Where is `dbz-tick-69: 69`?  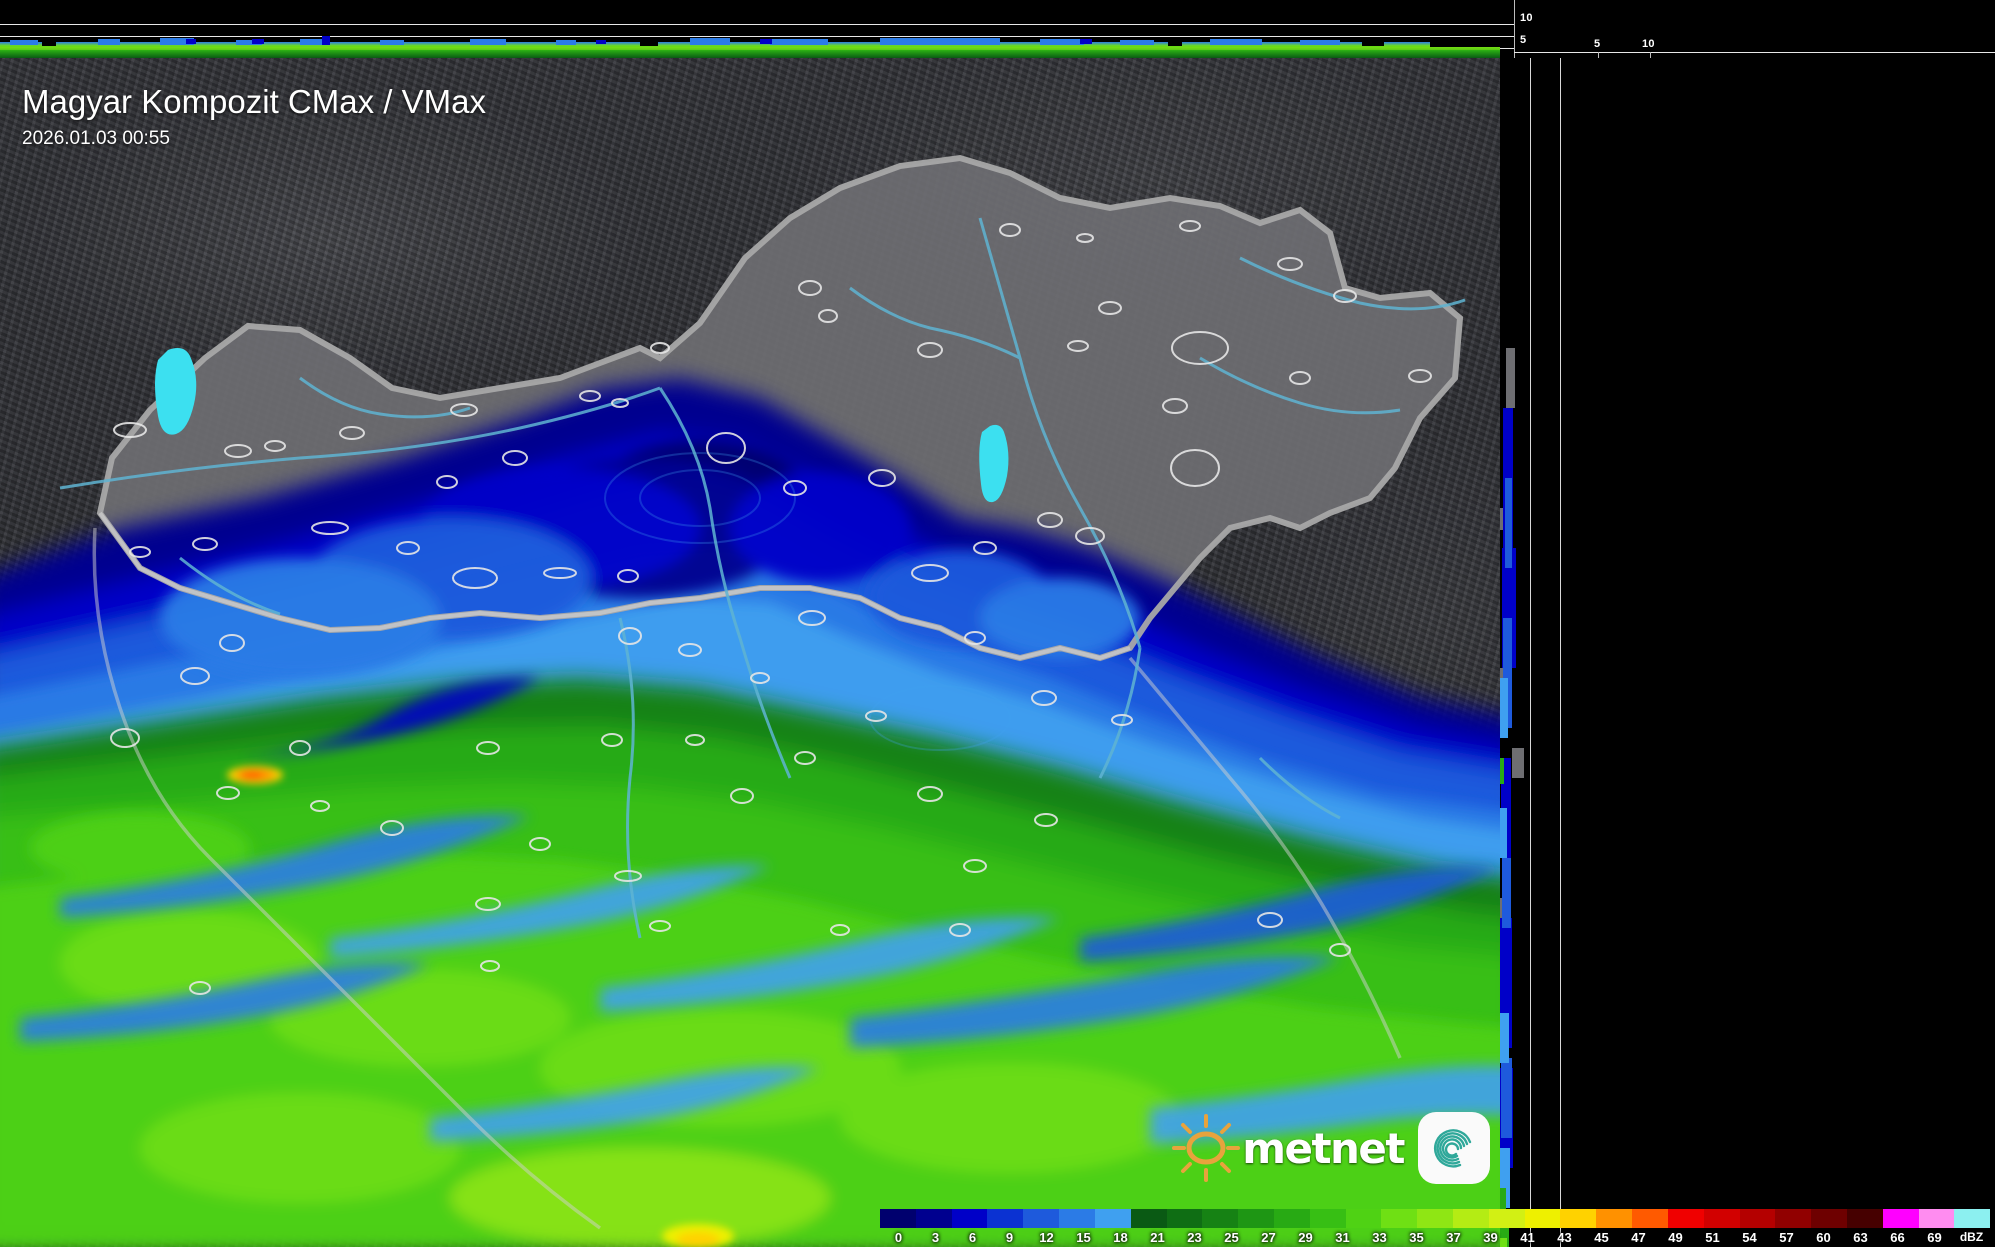
dbz-tick-69: 69 is located at coordinates (1934, 1237).